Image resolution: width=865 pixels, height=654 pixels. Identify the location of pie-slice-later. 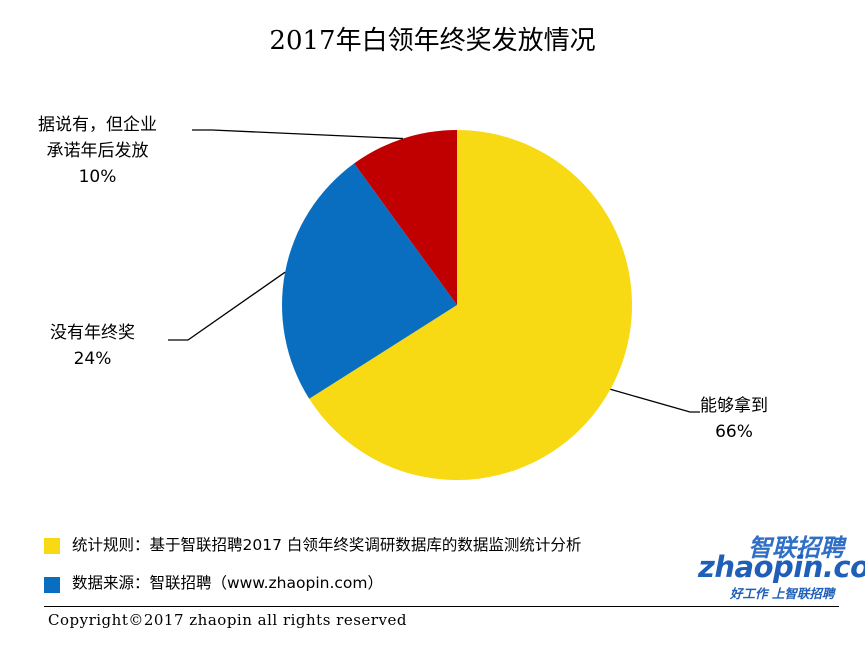
(405, 217).